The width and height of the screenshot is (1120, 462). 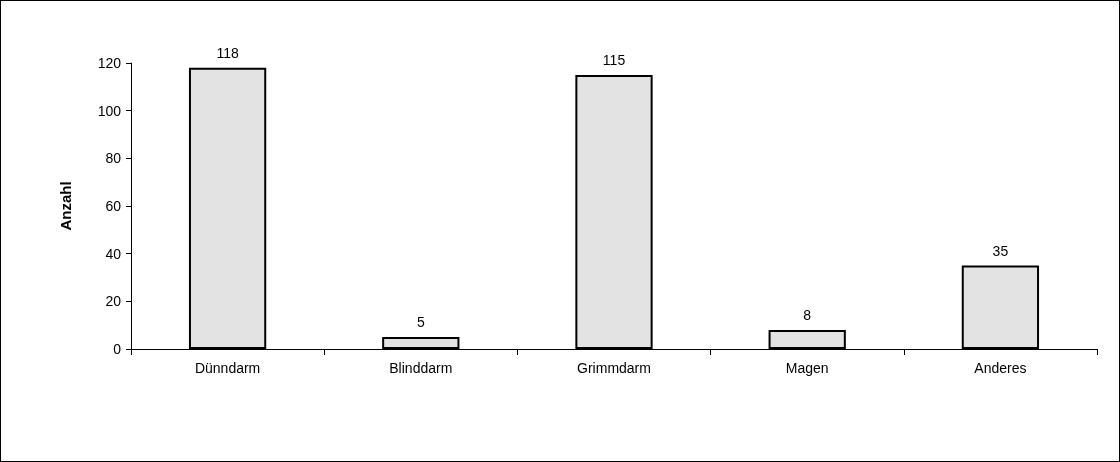 What do you see at coordinates (227, 368) in the screenshot?
I see `x-tick-label: Dünndarm` at bounding box center [227, 368].